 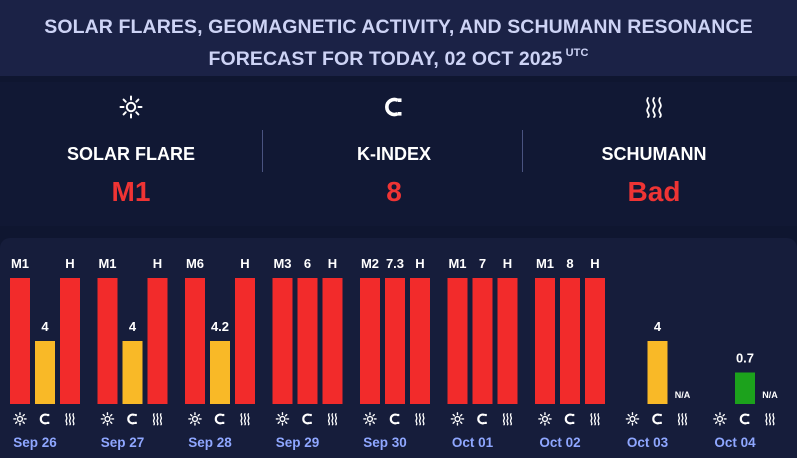 I want to click on timezone-label: UTC, so click(x=577, y=53).